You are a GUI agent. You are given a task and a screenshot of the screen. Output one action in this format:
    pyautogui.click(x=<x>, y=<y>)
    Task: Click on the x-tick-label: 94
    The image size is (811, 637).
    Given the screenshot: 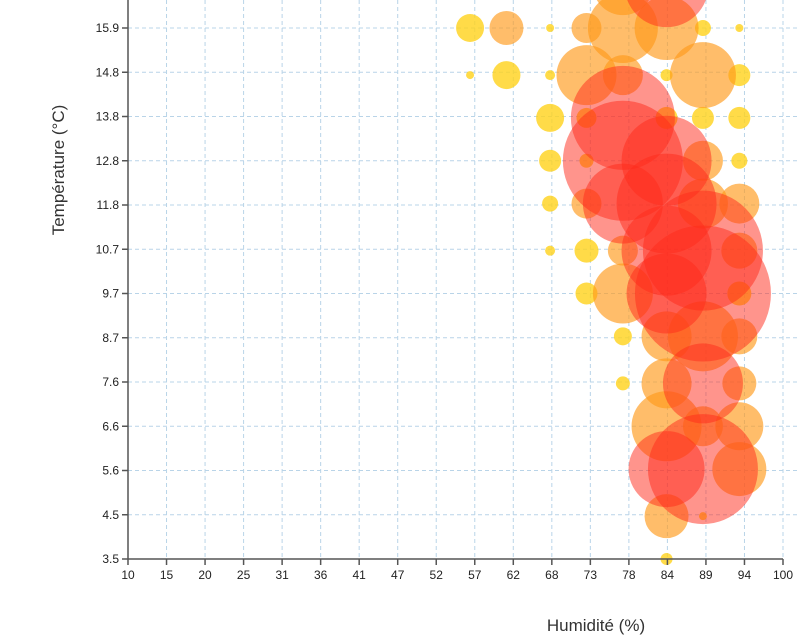 What is the action you would take?
    pyautogui.click(x=745, y=575)
    